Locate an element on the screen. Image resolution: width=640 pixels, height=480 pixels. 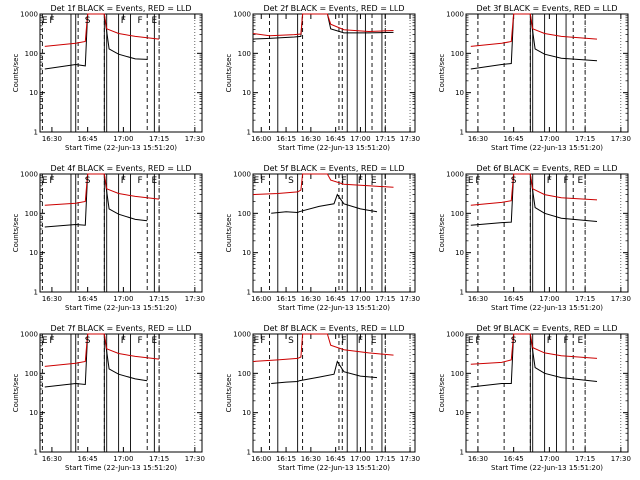
chart-title: Det 4f BLACK = Events, RED = LLD is located at coordinates (120, 168).